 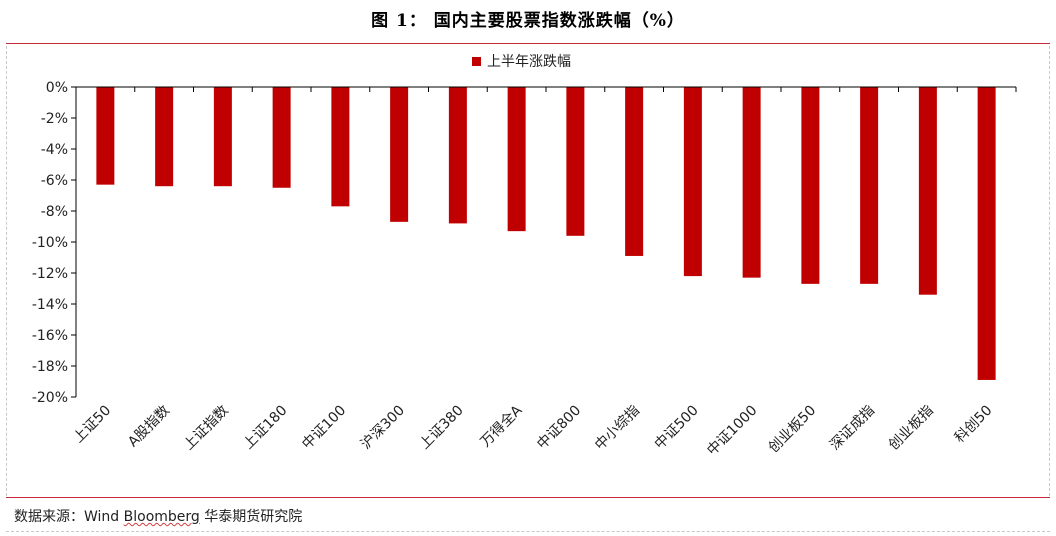 What do you see at coordinates (54, 150) in the screenshot?
I see `y-tick-label: -4%` at bounding box center [54, 150].